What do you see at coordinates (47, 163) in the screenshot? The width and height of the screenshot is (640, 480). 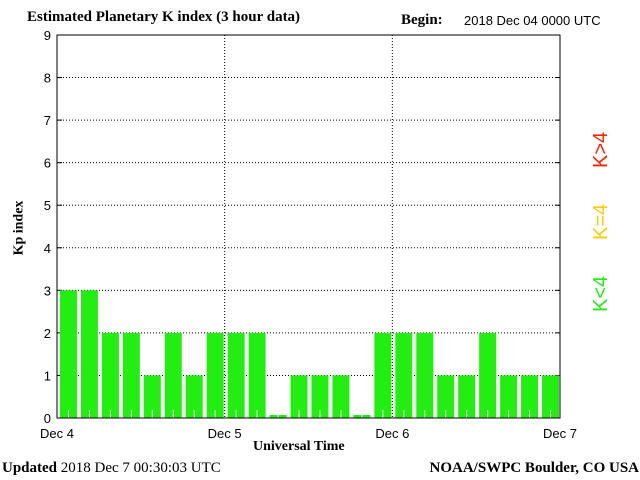 I see `y-tick-label: 6` at bounding box center [47, 163].